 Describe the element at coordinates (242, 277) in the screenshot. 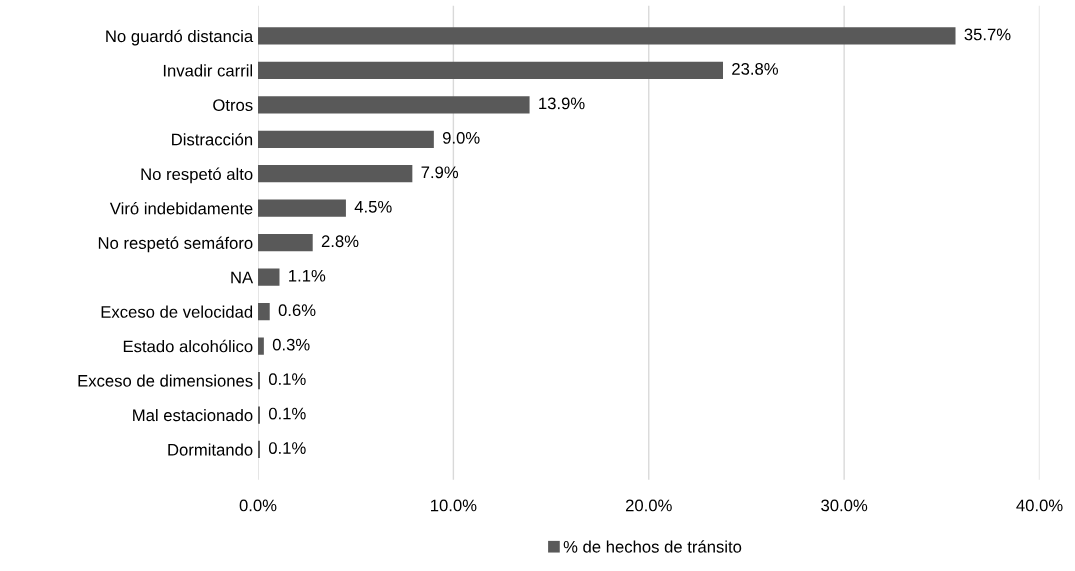

I see `y-tick-label: NA` at that location.